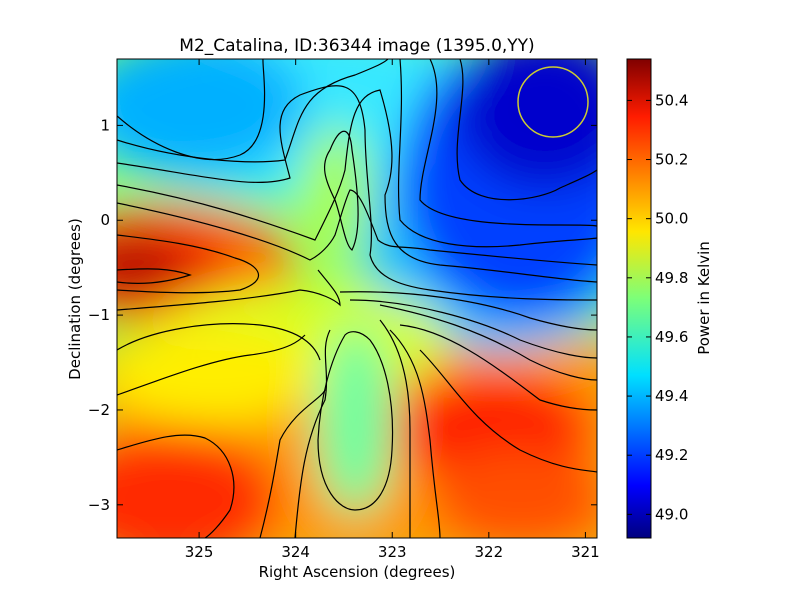 This screenshot has width=800, height=600. Describe the element at coordinates (489, 552) in the screenshot. I see `x-tick-label: 322` at that location.